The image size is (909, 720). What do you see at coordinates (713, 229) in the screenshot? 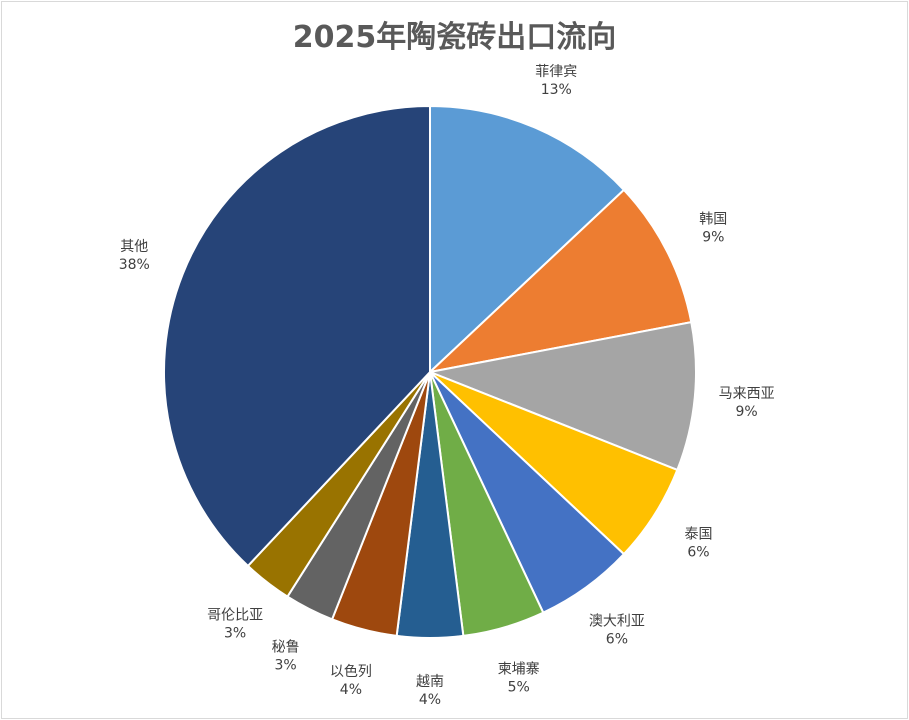
I see `slice-label-2: 韩国 9%` at bounding box center [713, 229].